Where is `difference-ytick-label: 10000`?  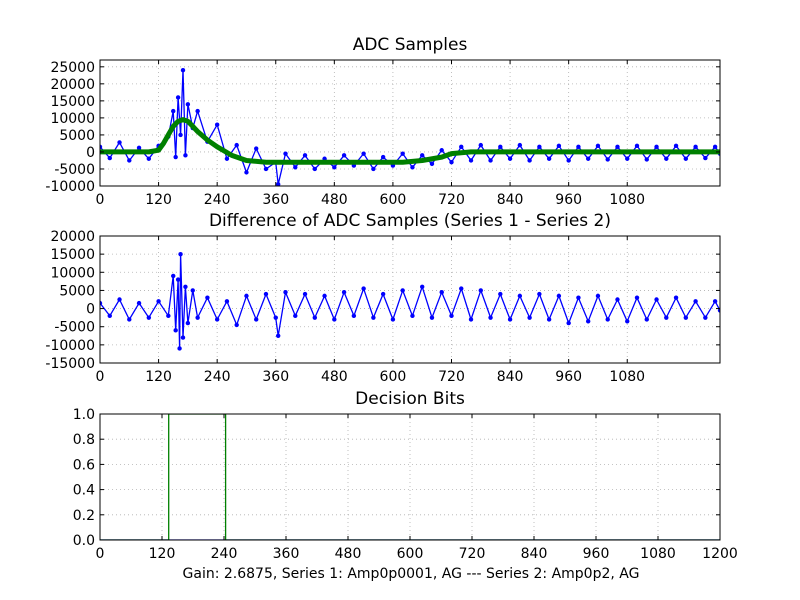 difference-ytick-label: 10000 is located at coordinates (72, 273).